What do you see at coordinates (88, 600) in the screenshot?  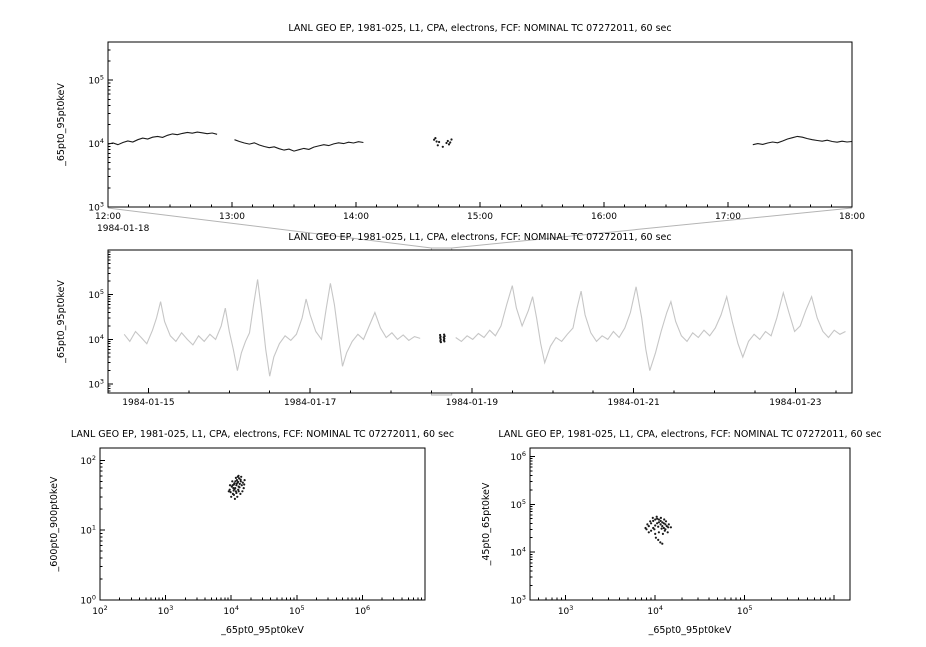 I see `svg-text: 10⁰` at bounding box center [88, 600].